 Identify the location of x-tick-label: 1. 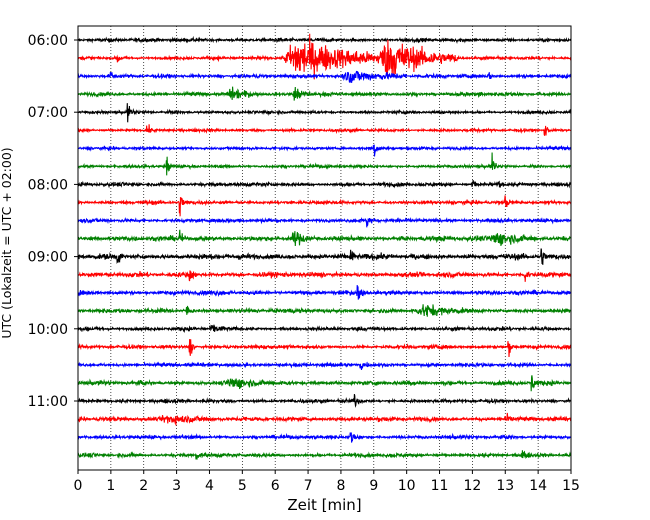
(110, 486).